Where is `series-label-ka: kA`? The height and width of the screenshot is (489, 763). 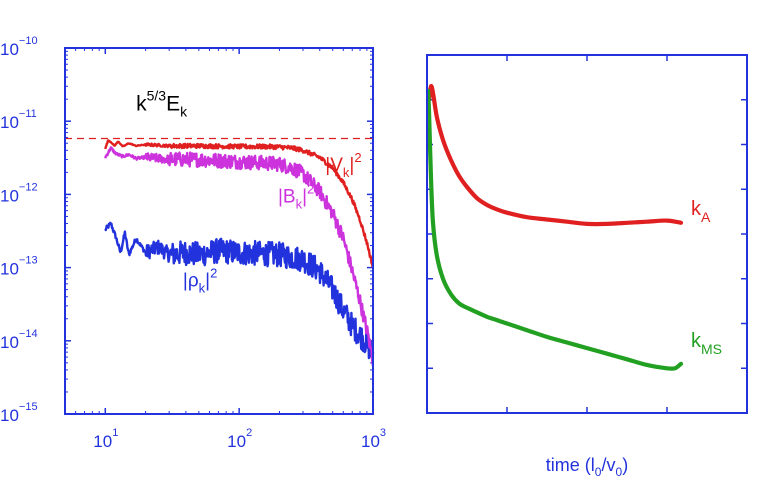 series-label-ka: kA is located at coordinates (701, 211).